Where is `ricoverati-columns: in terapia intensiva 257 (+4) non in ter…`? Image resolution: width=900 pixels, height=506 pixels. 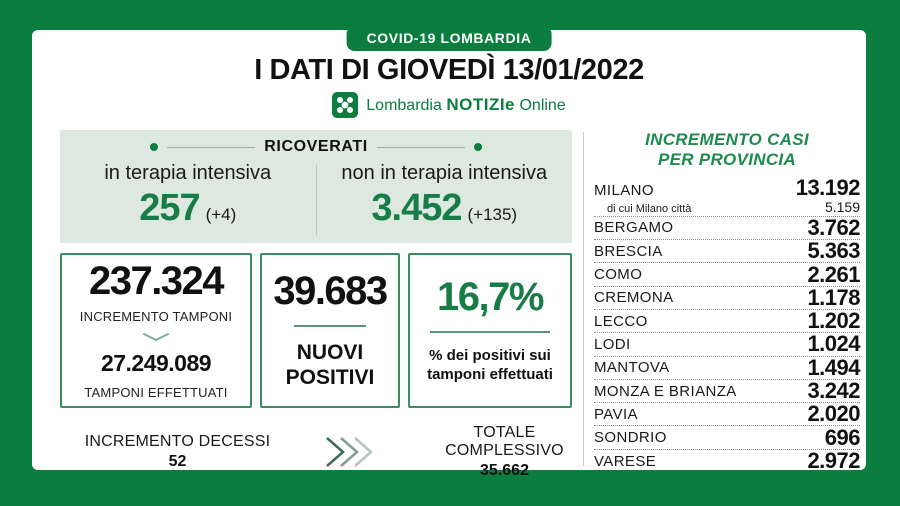 ricoverati-columns: in terapia intensiva 257 (+4) non in ter… is located at coordinates (316, 200).